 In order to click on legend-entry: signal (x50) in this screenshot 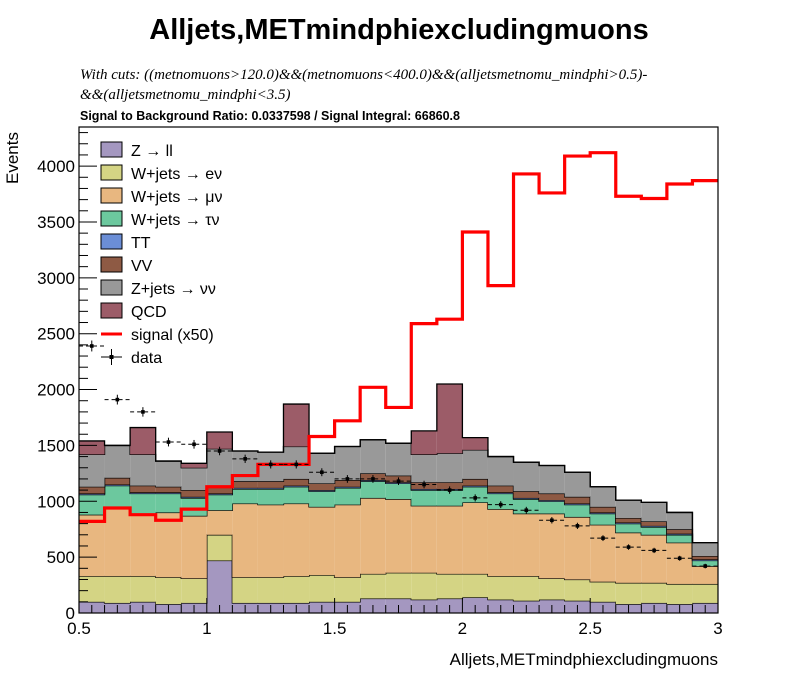, I will do `click(157, 335)`.